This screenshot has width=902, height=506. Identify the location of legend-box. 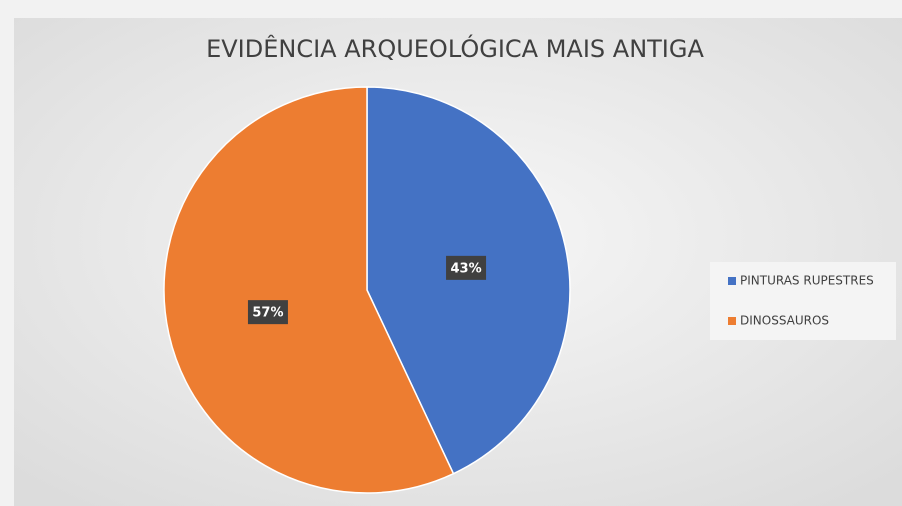
(803, 301).